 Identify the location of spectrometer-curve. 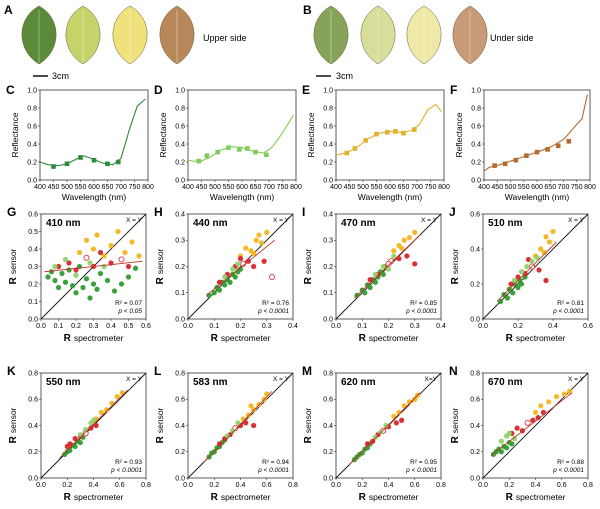
(388, 129).